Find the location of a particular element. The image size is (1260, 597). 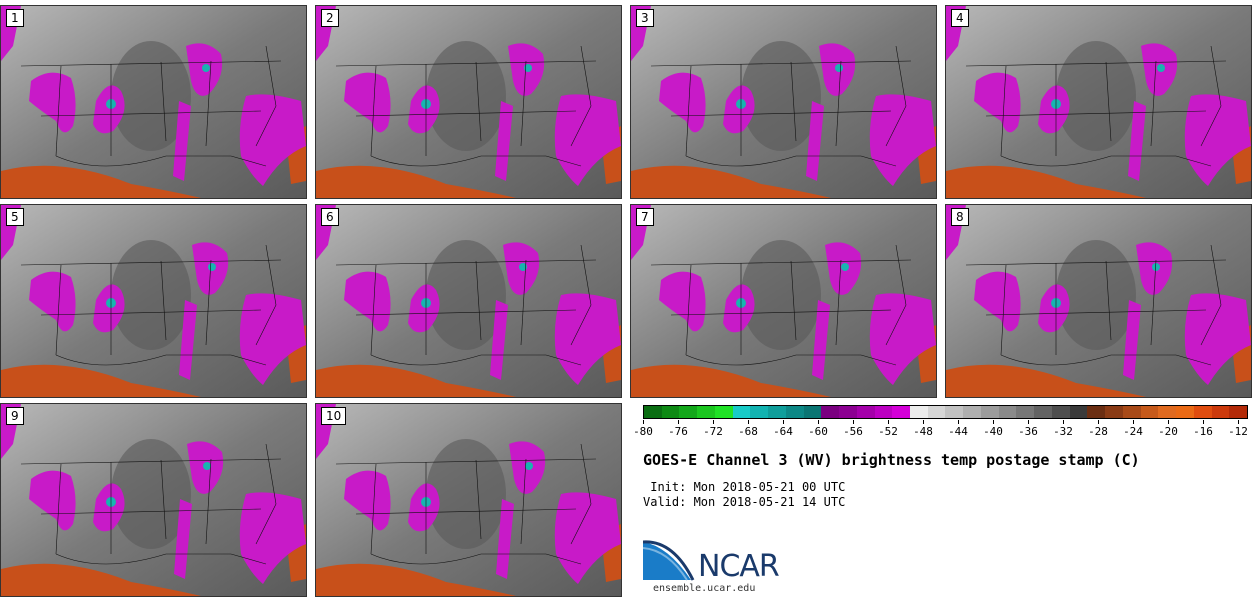

panel-number-label: 5 is located at coordinates (15, 217).